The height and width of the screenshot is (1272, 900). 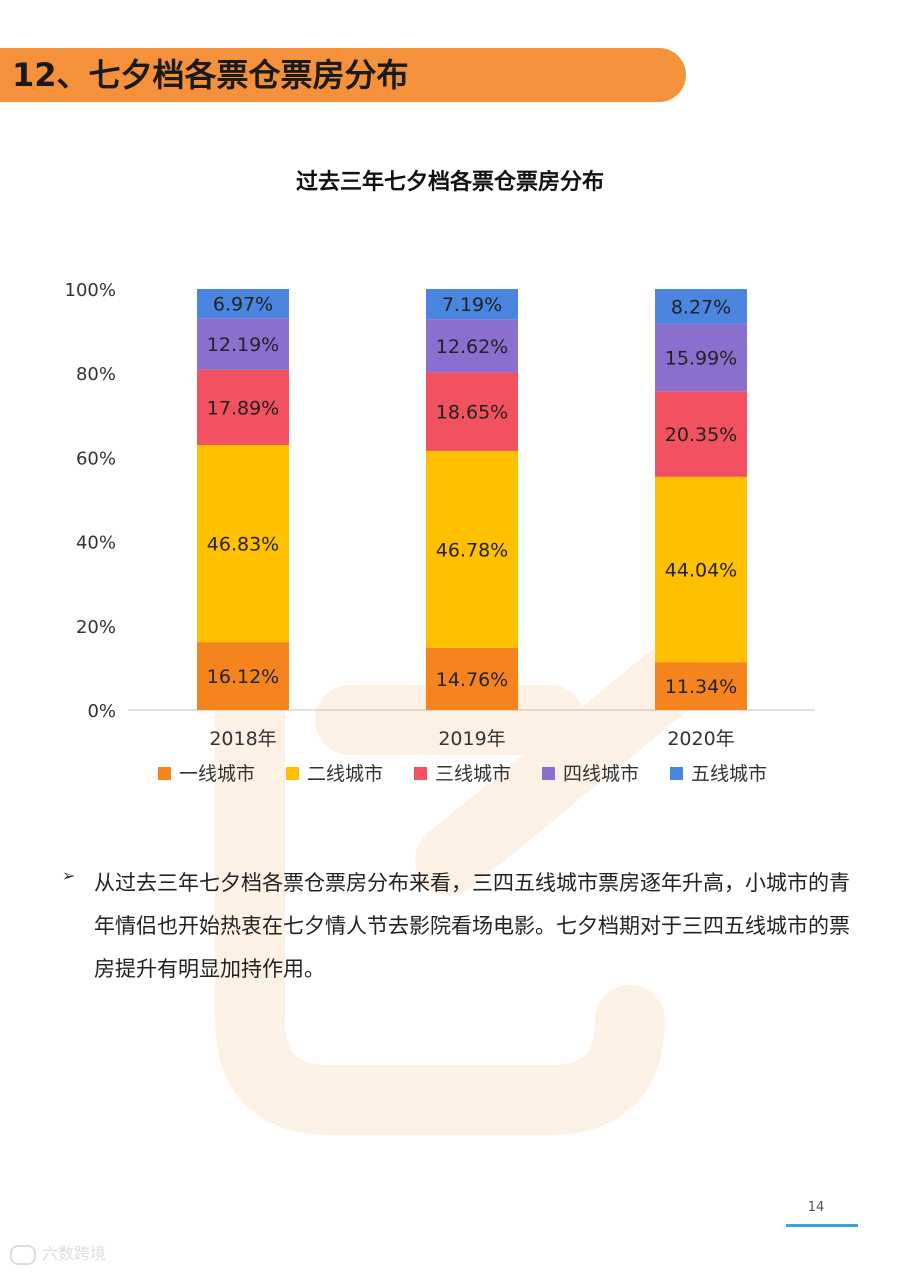 I want to click on legend-label: 五线城市, so click(x=729, y=774).